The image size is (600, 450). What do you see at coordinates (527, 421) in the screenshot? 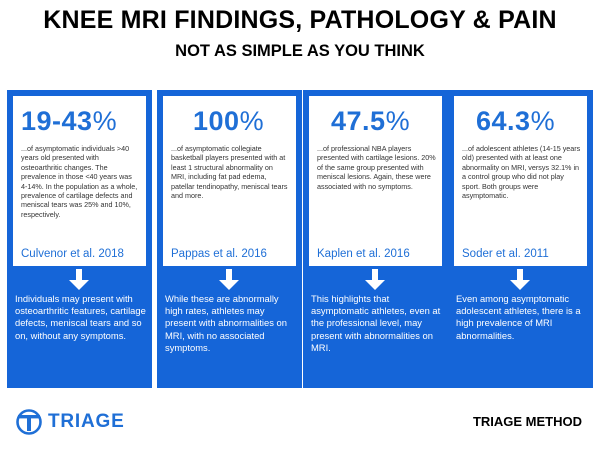
I see `footer-brand-text: TRIAGE METHOD` at bounding box center [527, 421].